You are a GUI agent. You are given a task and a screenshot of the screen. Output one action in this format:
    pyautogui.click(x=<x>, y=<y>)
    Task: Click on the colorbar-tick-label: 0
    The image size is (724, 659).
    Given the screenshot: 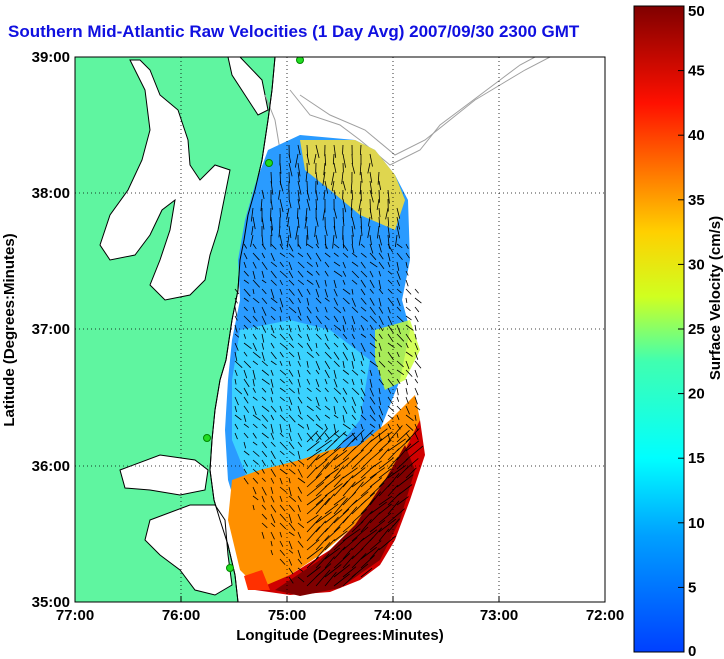 What is the action you would take?
    pyautogui.click(x=692, y=651)
    